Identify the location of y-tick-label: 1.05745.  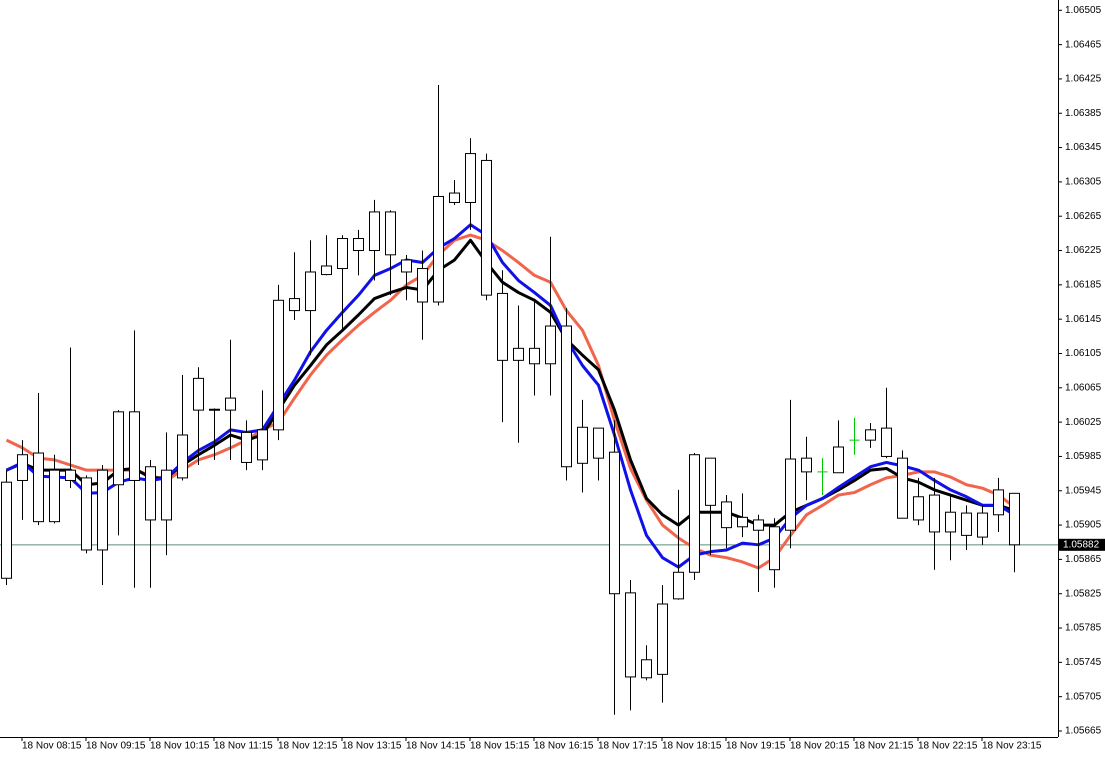
(1083, 662).